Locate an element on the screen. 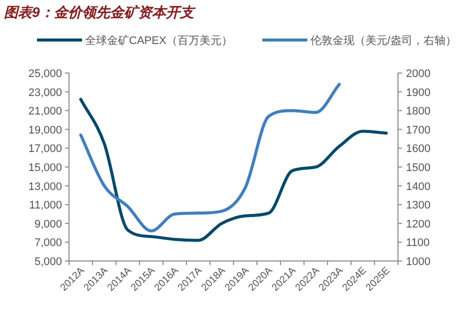 This screenshot has height=332, width=458. legend-label: 全球金矿CAPEX（百万美元） is located at coordinates (158, 40).